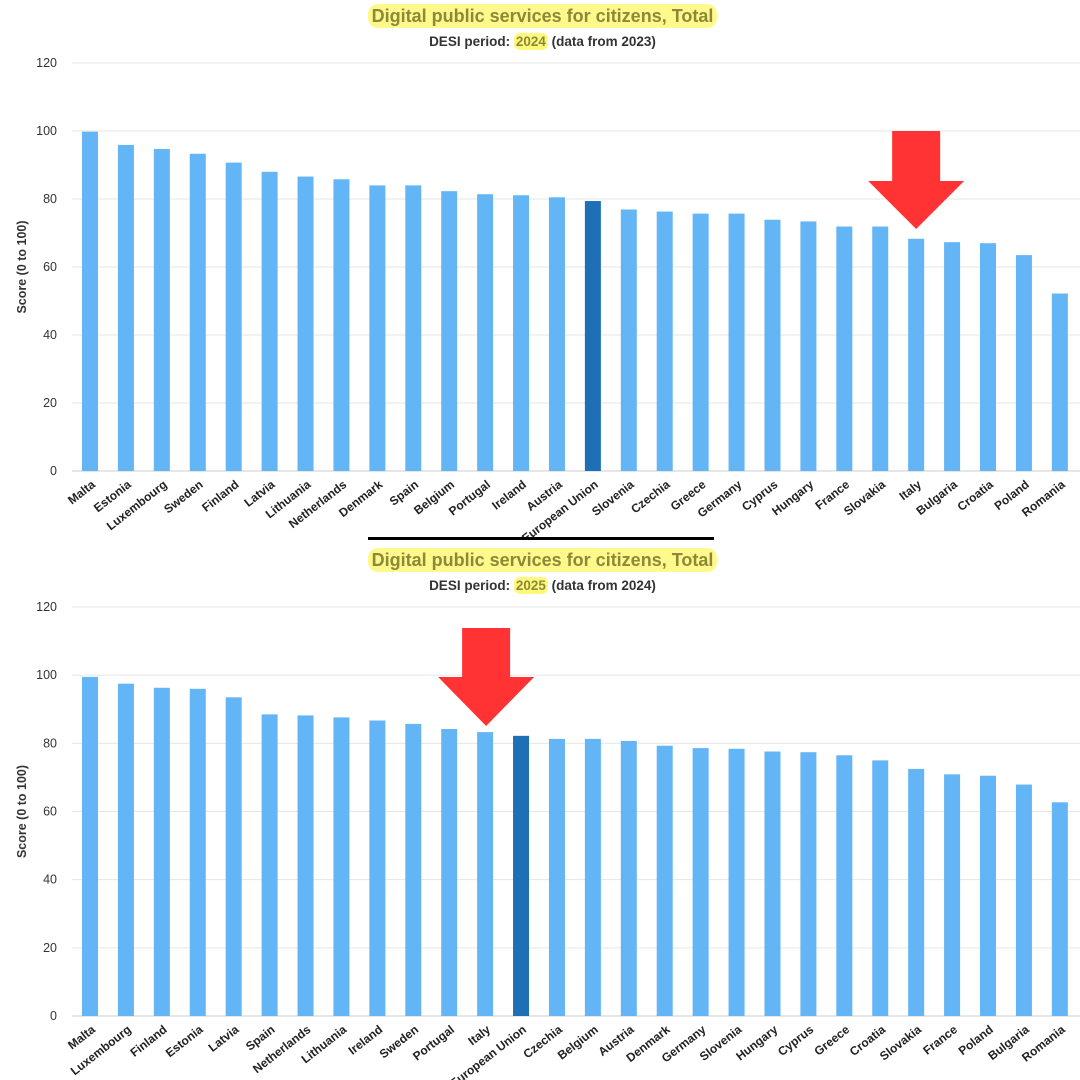 The image size is (1080, 1080). Describe the element at coordinates (50, 267) in the screenshot. I see `y-tick-label: 60` at that location.